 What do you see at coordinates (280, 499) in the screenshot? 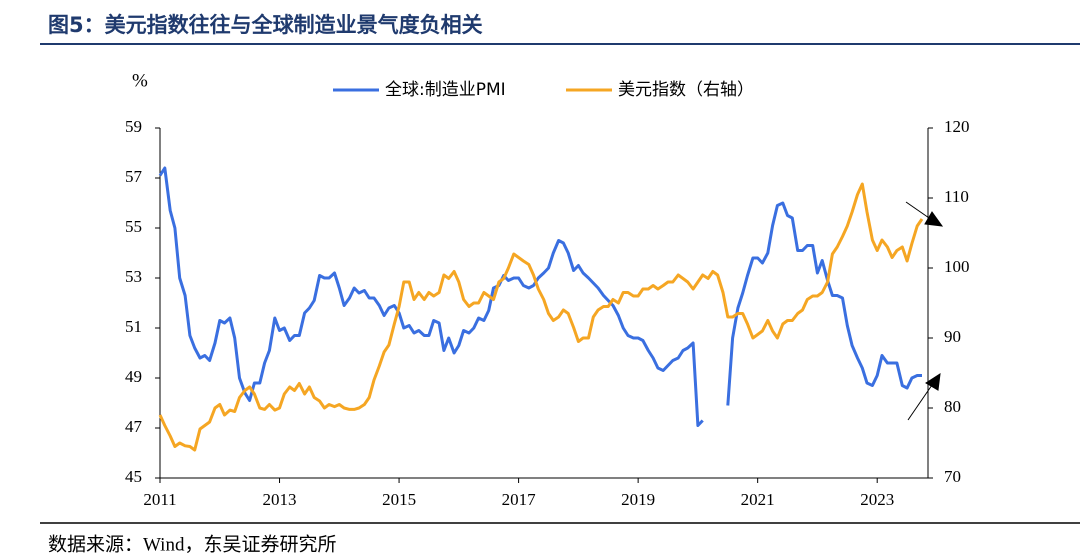
I see `x-tick-label: 2013` at bounding box center [280, 499].